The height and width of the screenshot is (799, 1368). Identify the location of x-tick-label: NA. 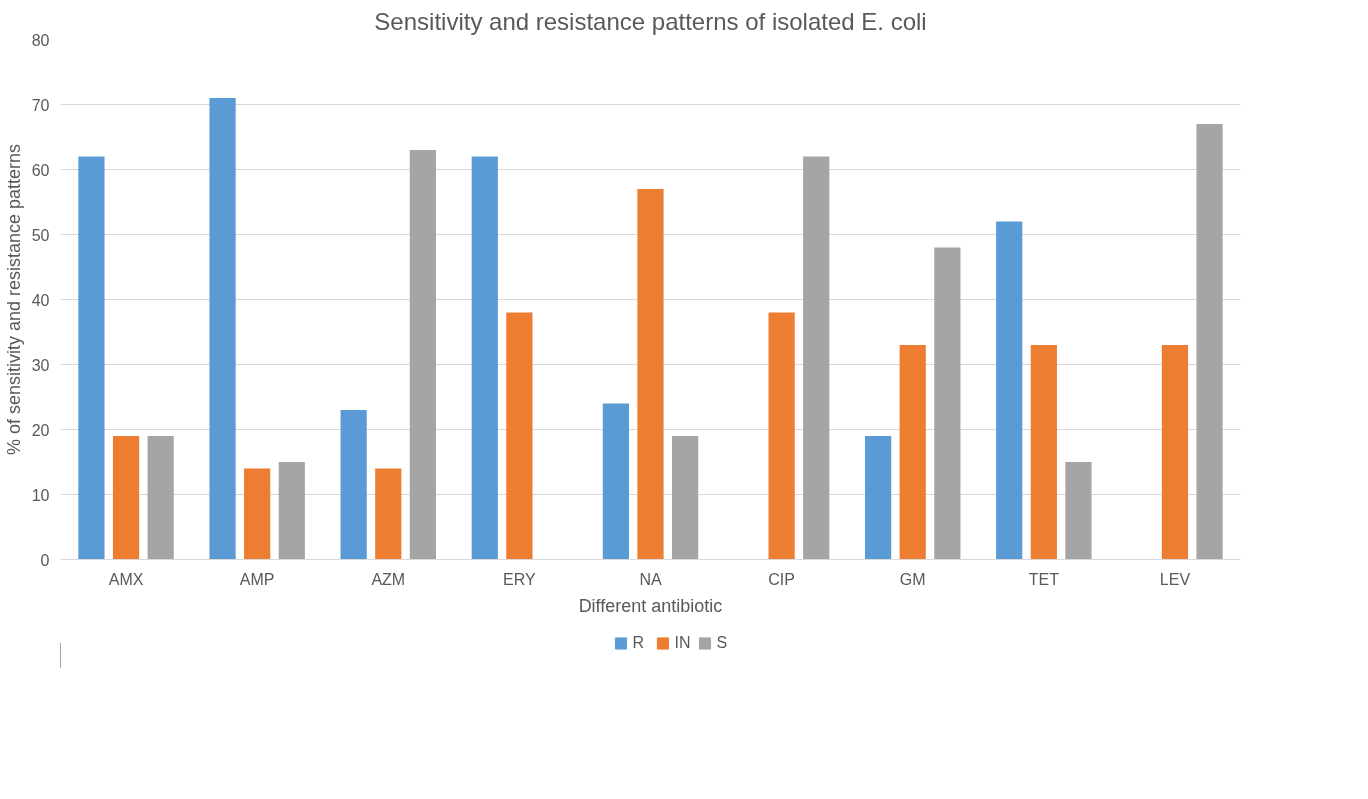
(650, 579).